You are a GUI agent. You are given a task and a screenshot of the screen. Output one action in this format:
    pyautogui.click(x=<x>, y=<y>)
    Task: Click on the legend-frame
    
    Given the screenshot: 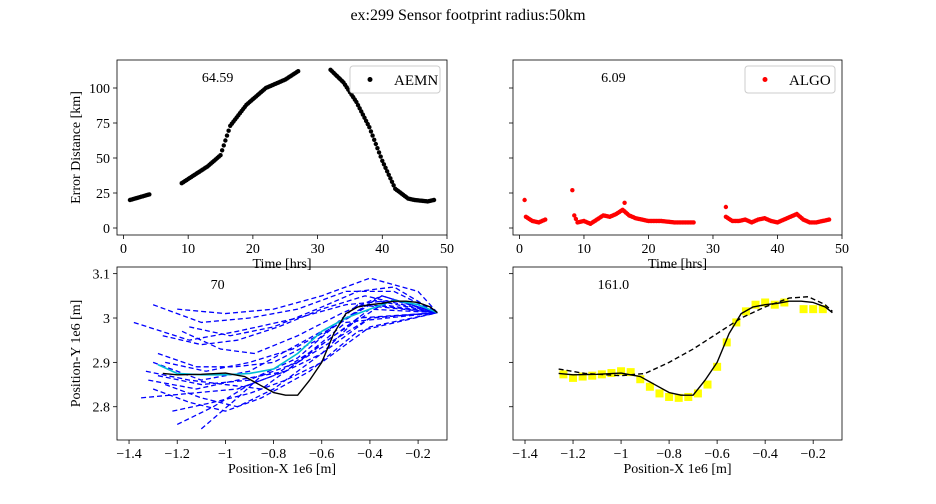 What is the action you would take?
    pyautogui.click(x=395, y=79)
    